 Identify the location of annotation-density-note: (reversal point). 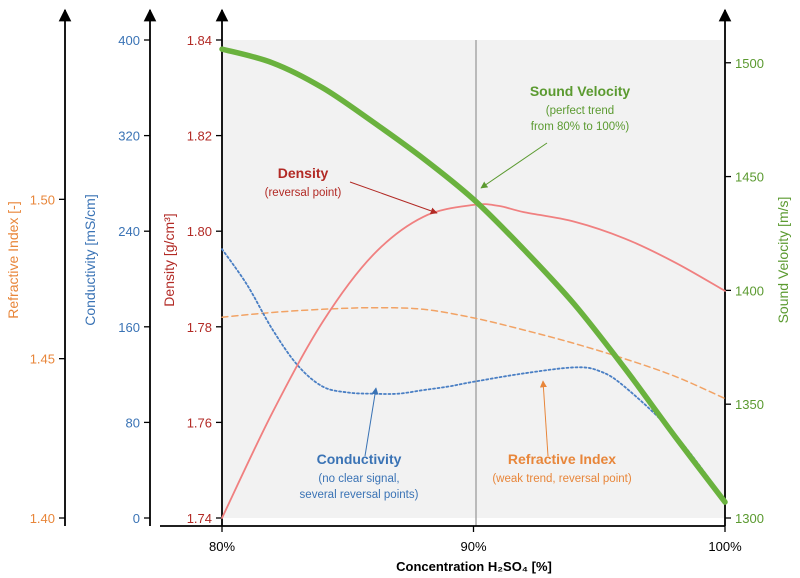
(303, 193).